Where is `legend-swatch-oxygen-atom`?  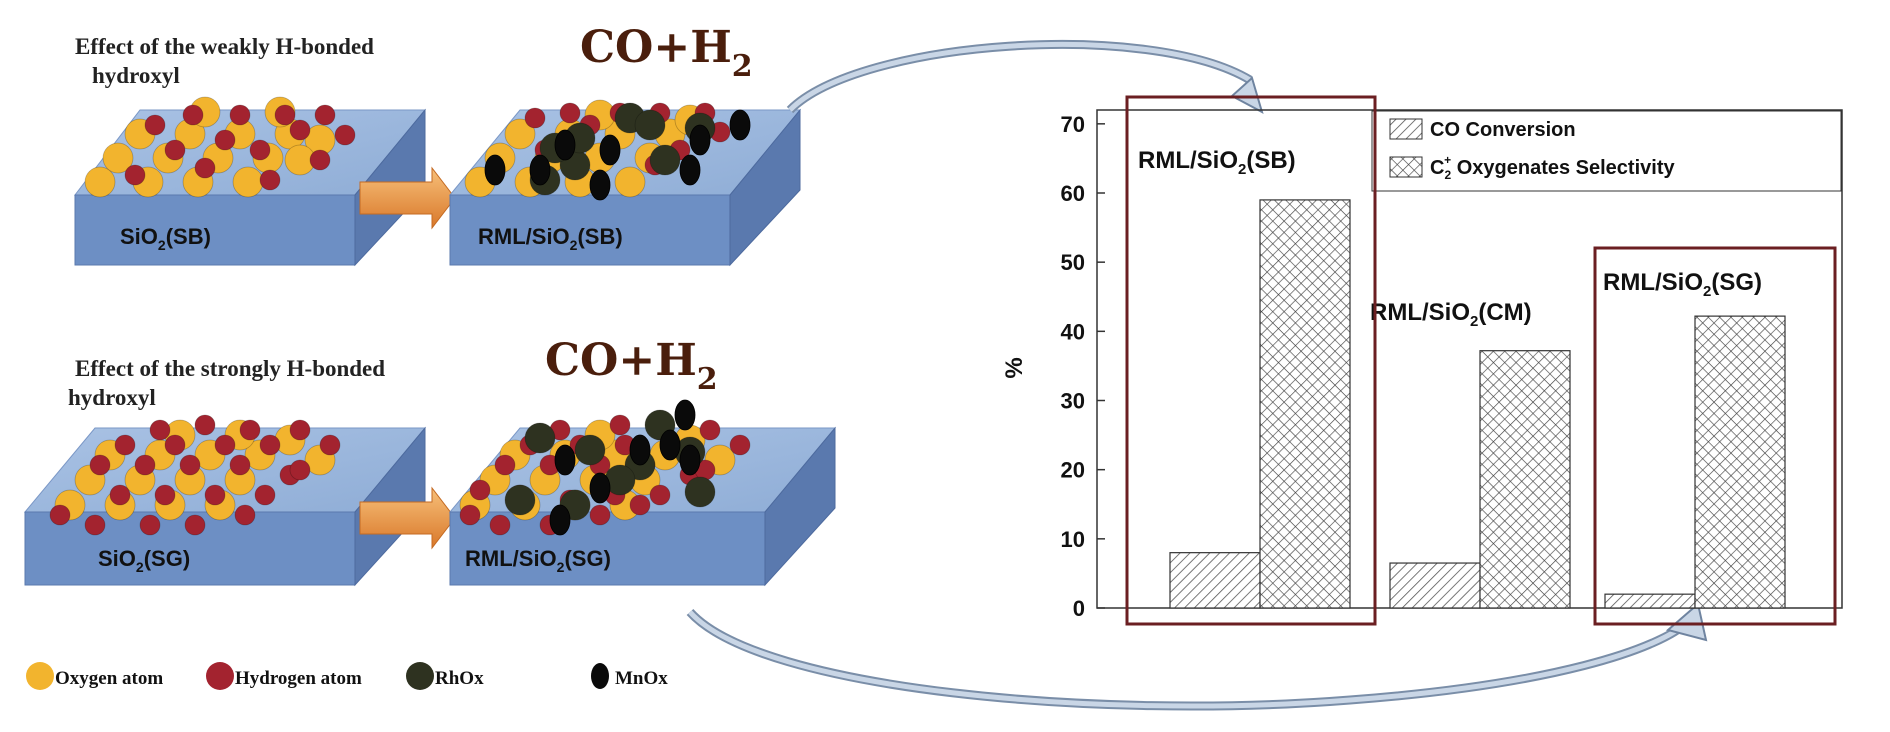 legend-swatch-oxygen-atom is located at coordinates (40, 676).